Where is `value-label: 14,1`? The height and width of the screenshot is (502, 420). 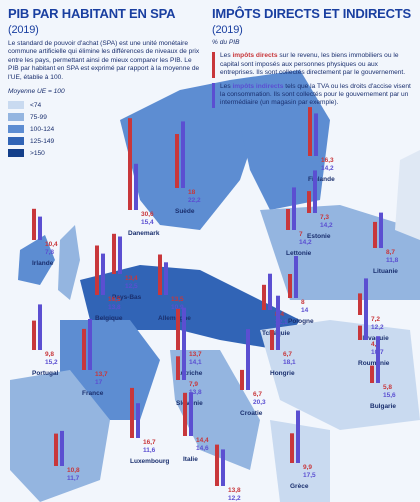
value-label: 14,1 is located at coordinates (195, 362).